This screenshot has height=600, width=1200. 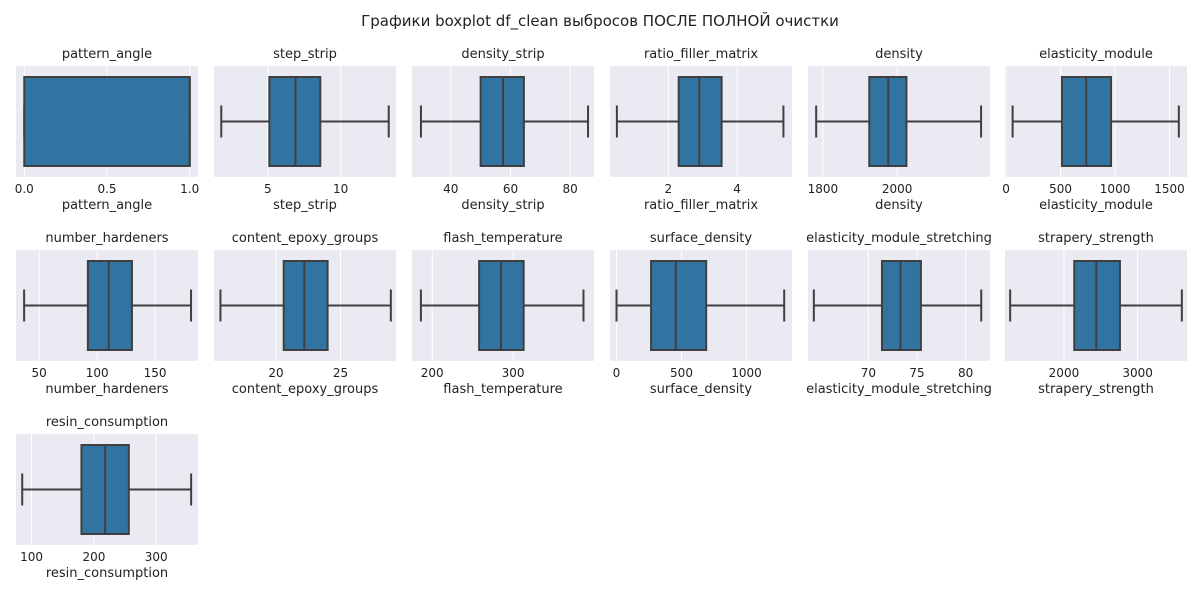 What do you see at coordinates (502, 389) in the screenshot?
I see `x-axis-label: flash_temperature` at bounding box center [502, 389].